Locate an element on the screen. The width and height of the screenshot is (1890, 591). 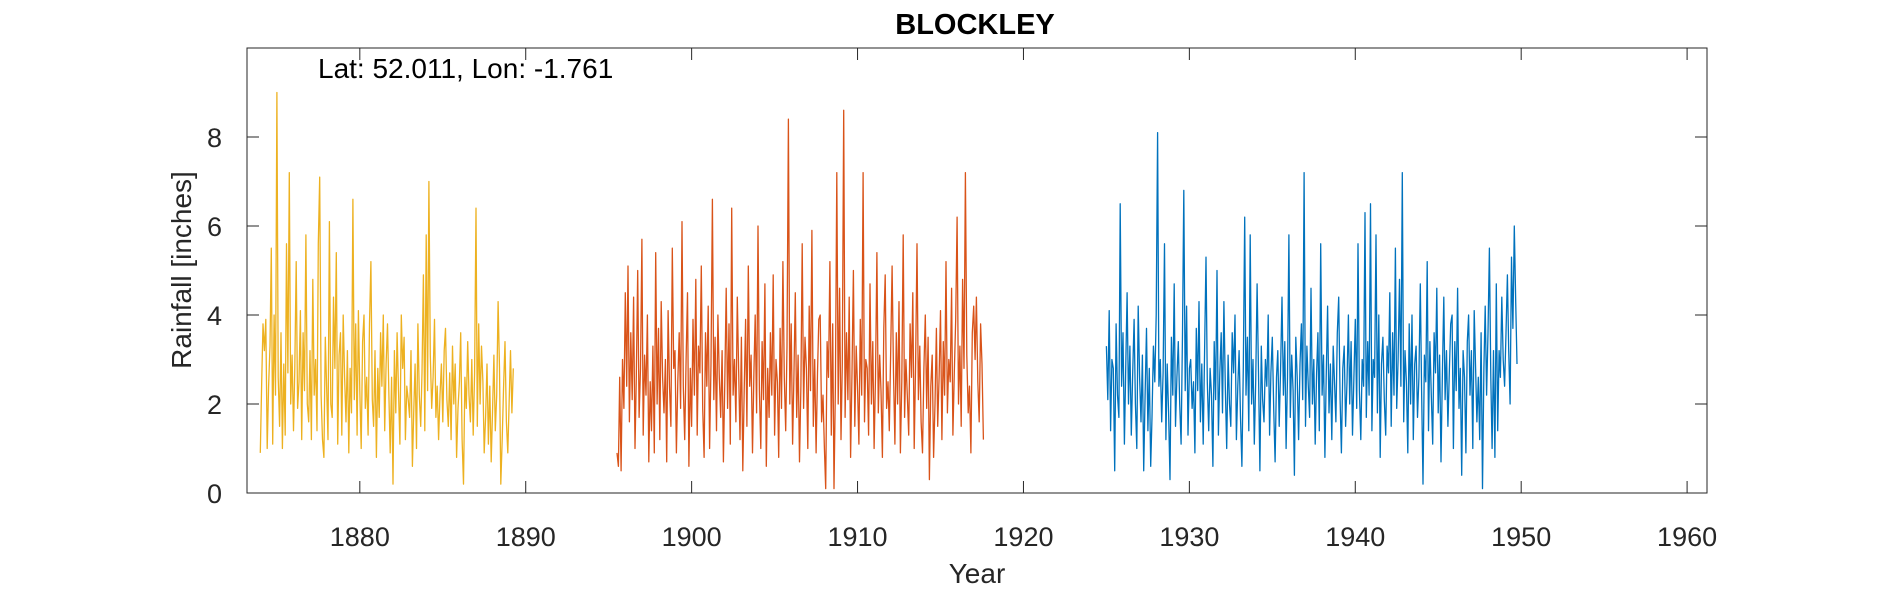
x-tick-label: 1940 is located at coordinates (1355, 537).